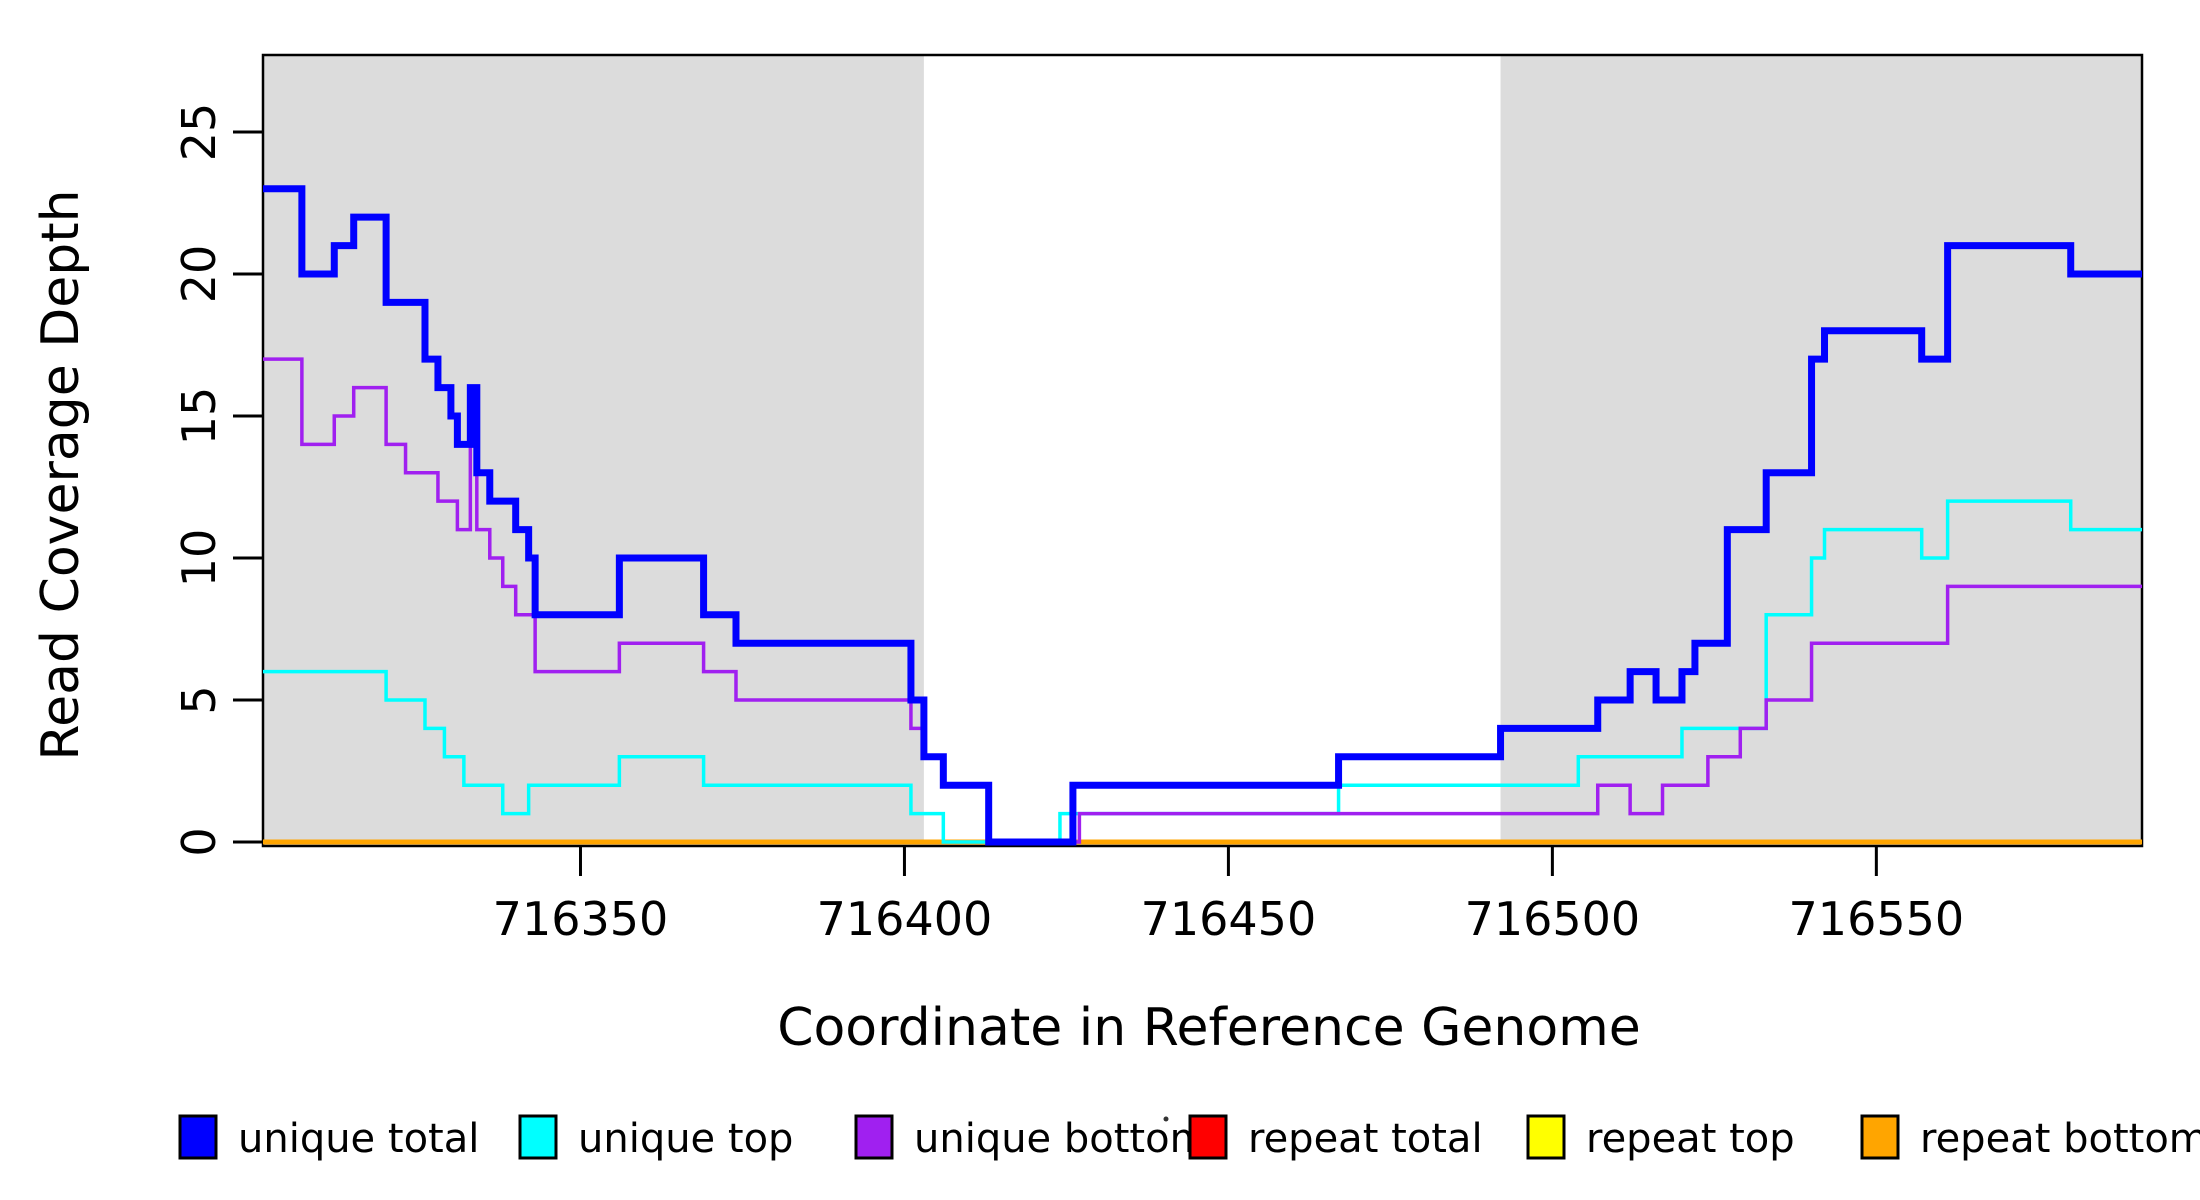 This screenshot has width=2200, height=1200. What do you see at coordinates (1061, 1139) in the screenshot?
I see `legend-item-label: unique bottom` at bounding box center [1061, 1139].